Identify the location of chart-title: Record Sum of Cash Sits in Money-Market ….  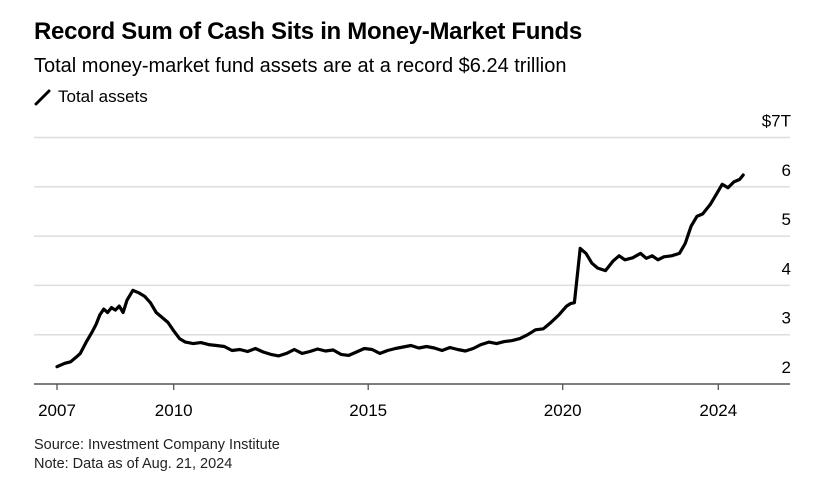
(308, 31).